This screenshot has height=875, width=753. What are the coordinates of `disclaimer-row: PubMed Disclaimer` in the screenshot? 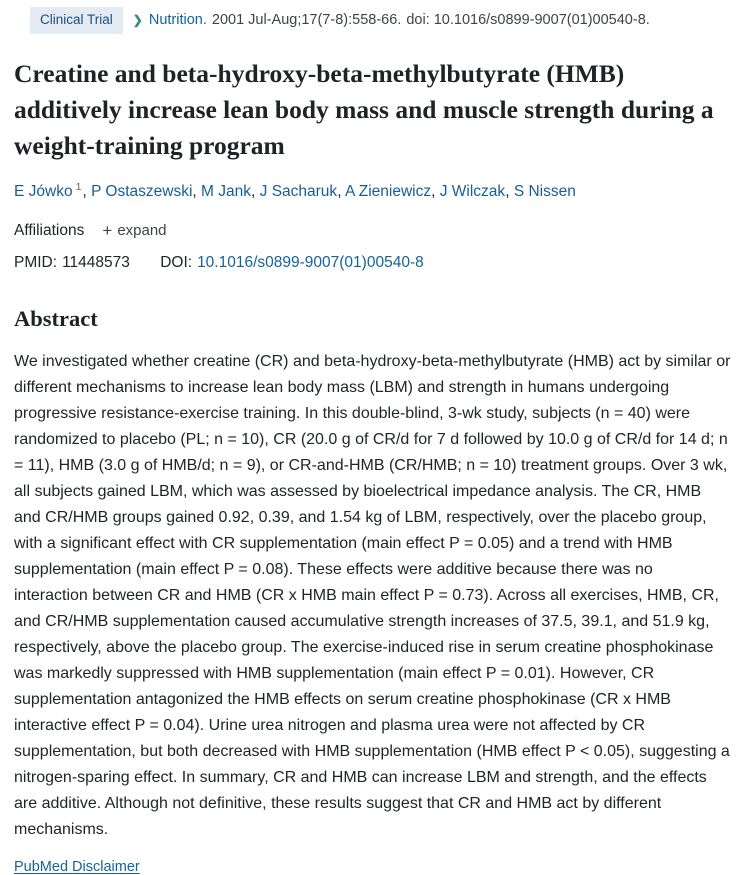 It's located at (372, 867).